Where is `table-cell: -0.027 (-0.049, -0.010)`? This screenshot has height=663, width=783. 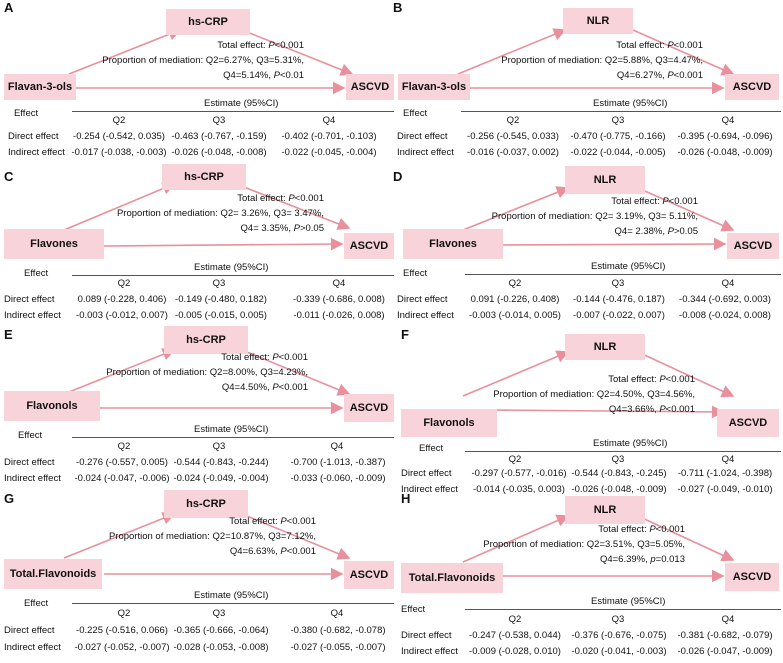
table-cell: -0.027 (-0.049, -0.010) is located at coordinates (725, 489).